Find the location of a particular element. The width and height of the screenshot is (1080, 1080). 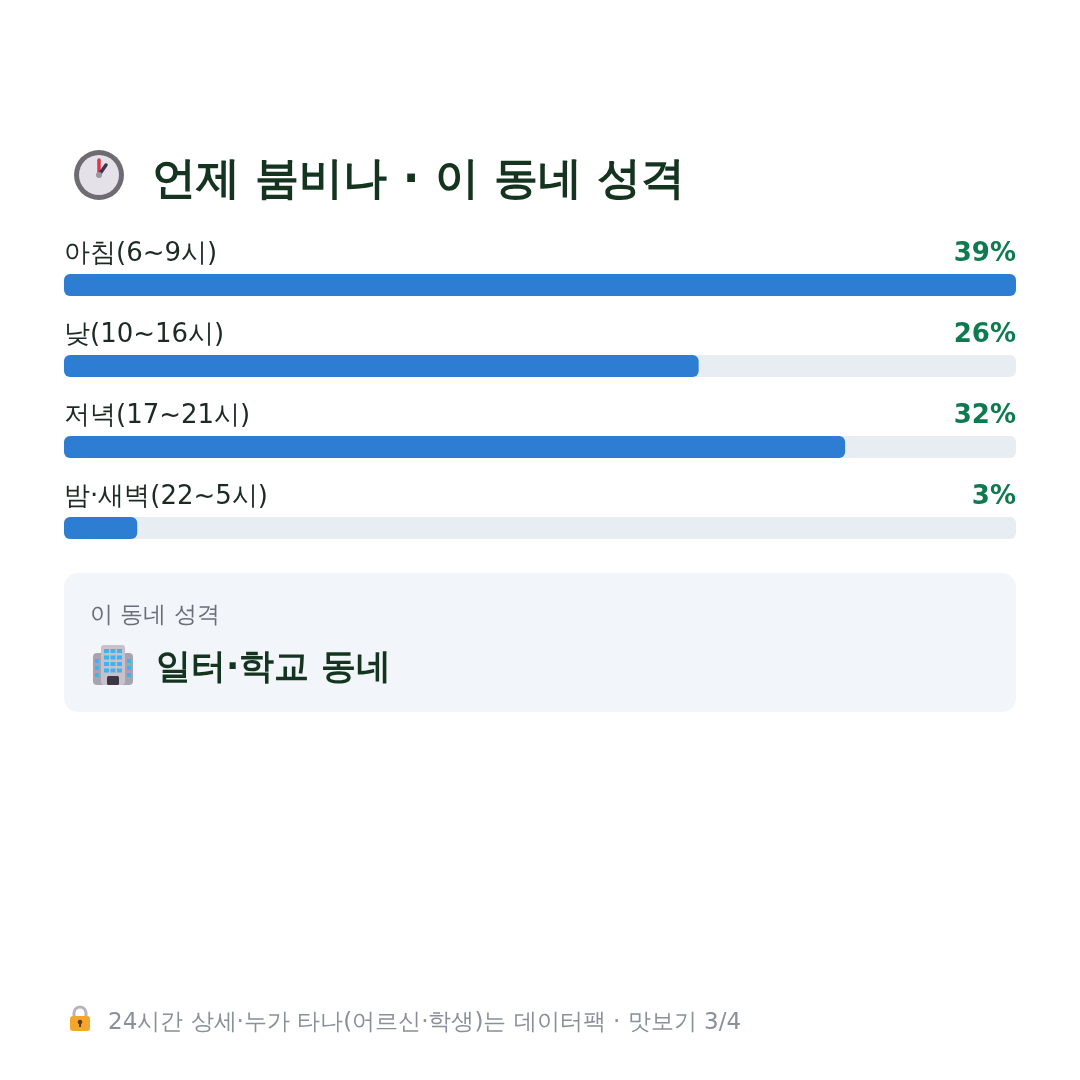

y-tick-label: 밤·새벽(22~5시) is located at coordinates (166, 495).